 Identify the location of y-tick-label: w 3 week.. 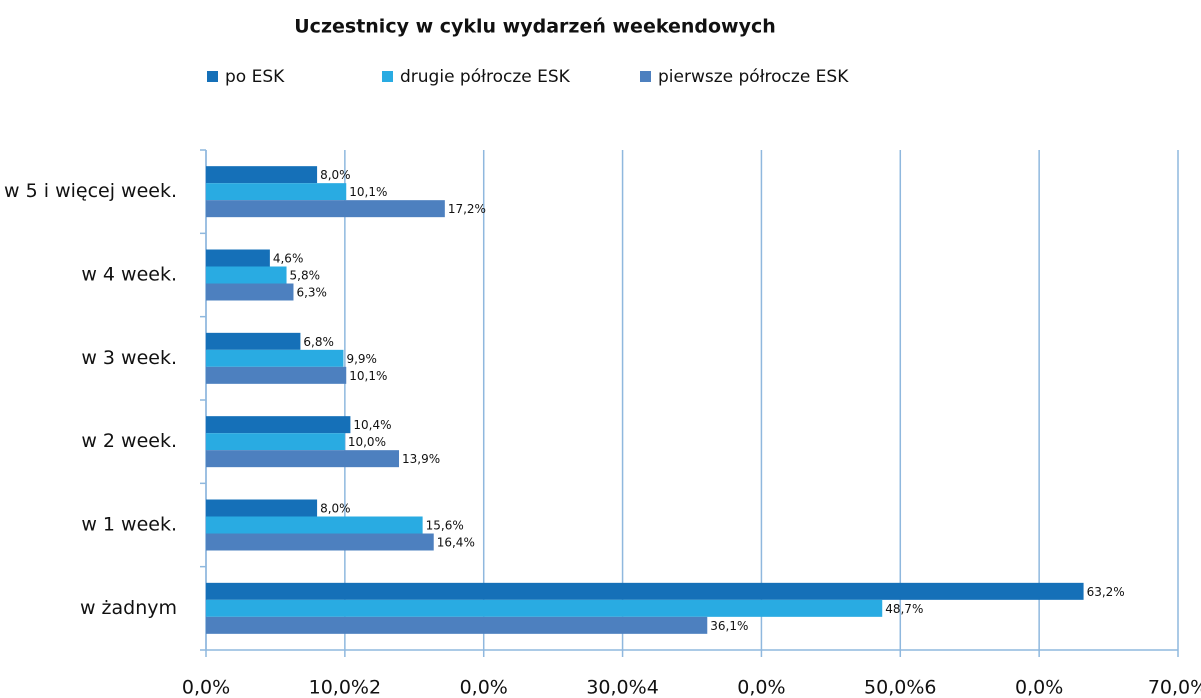
(129, 358).